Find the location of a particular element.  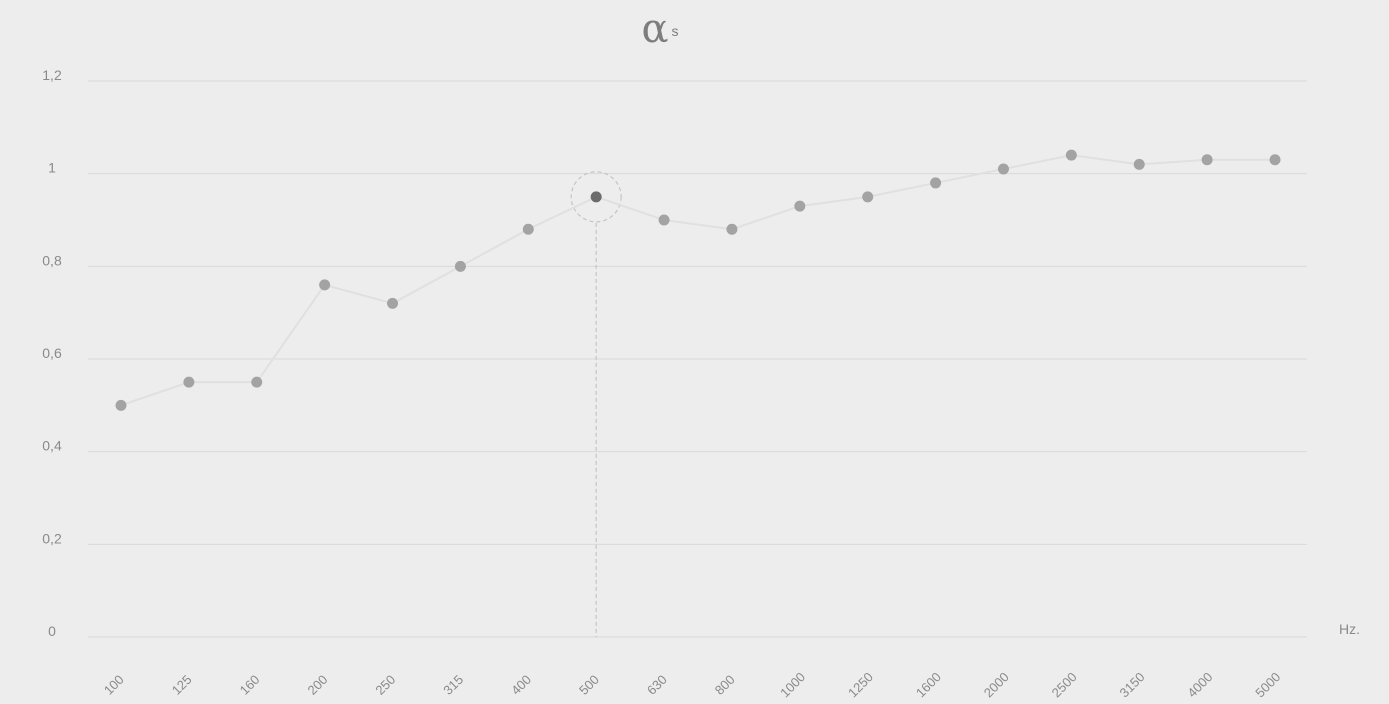

x-tick-label: 500 is located at coordinates (589, 685).